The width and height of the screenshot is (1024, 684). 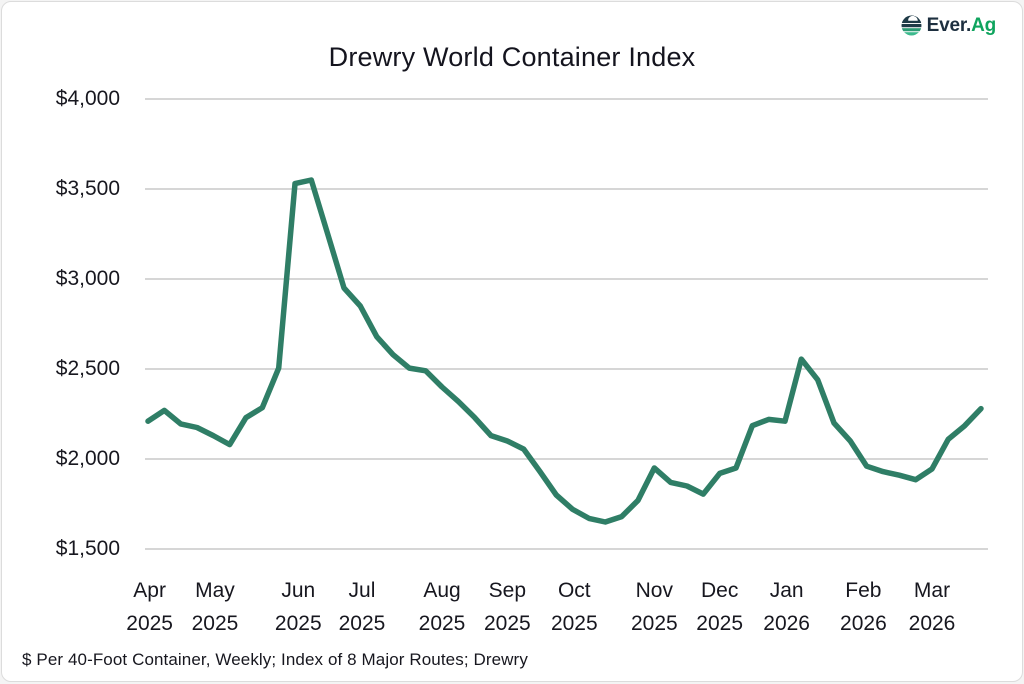 What do you see at coordinates (932, 607) in the screenshot?
I see `x-tick-label: Mar 2026` at bounding box center [932, 607].